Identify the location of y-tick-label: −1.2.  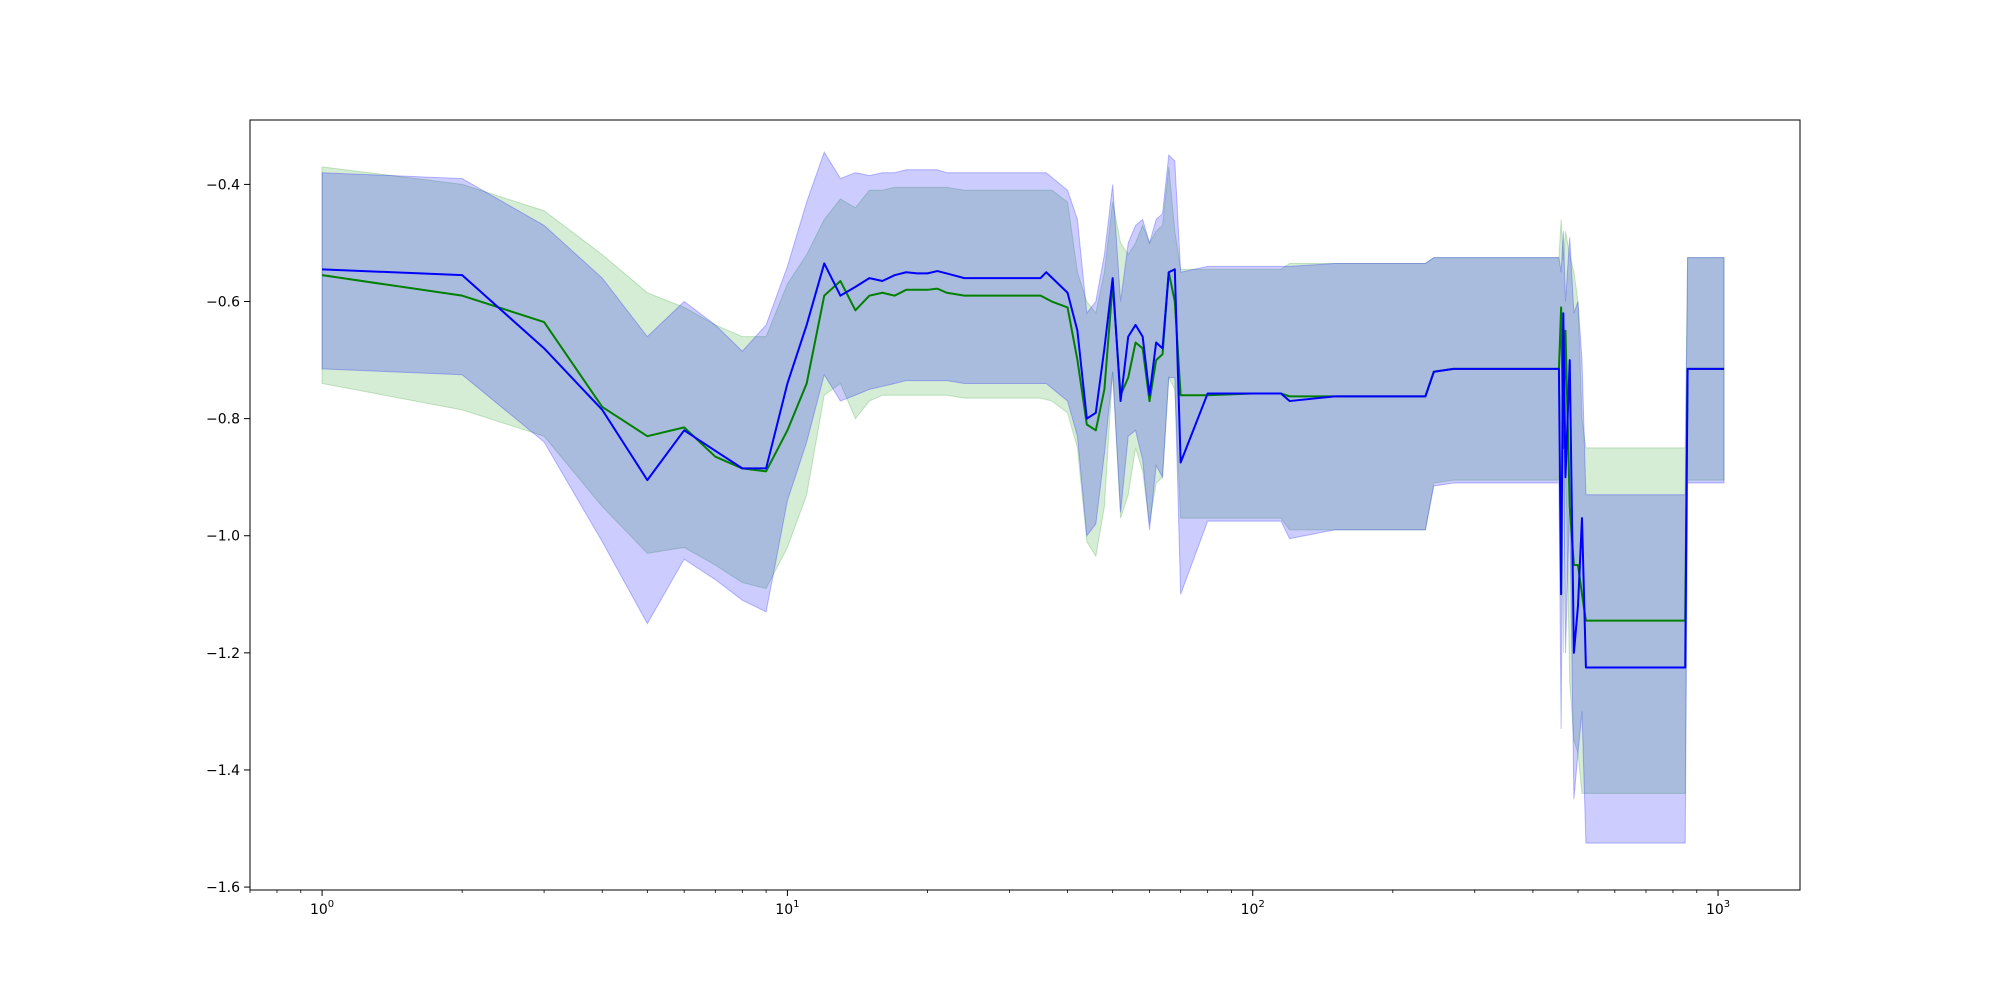
(223, 654).